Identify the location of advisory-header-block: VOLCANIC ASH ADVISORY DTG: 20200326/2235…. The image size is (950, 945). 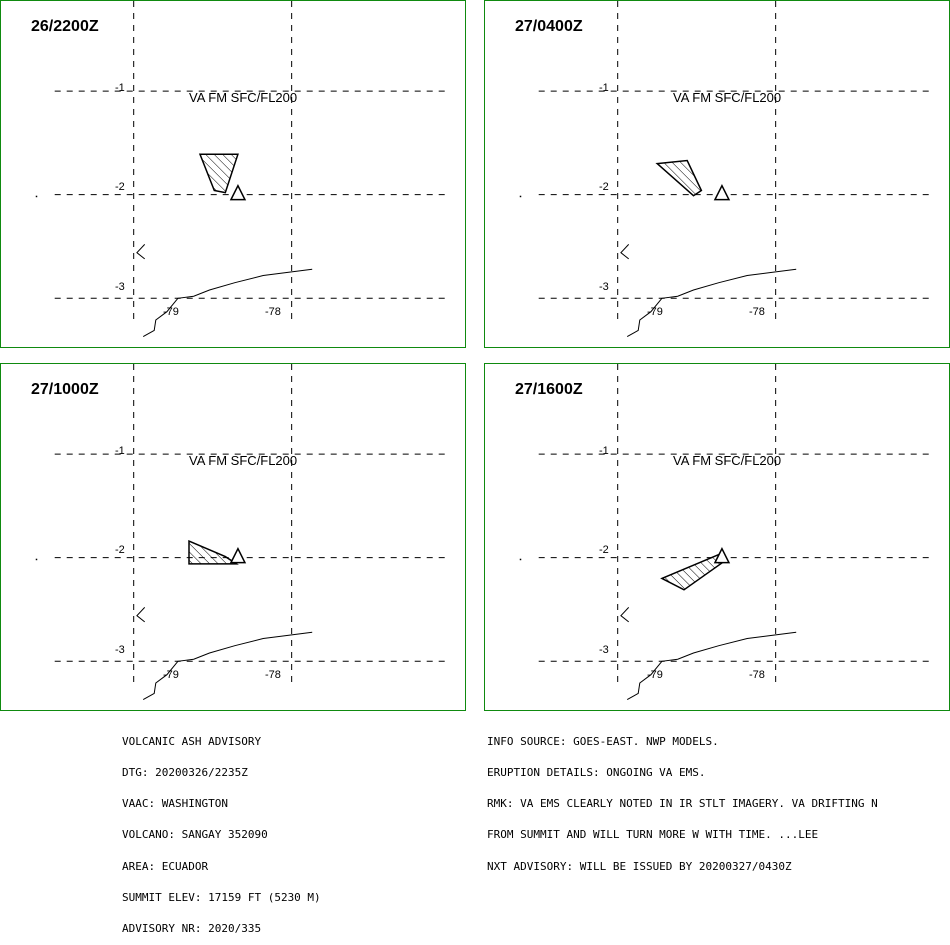
(221, 830).